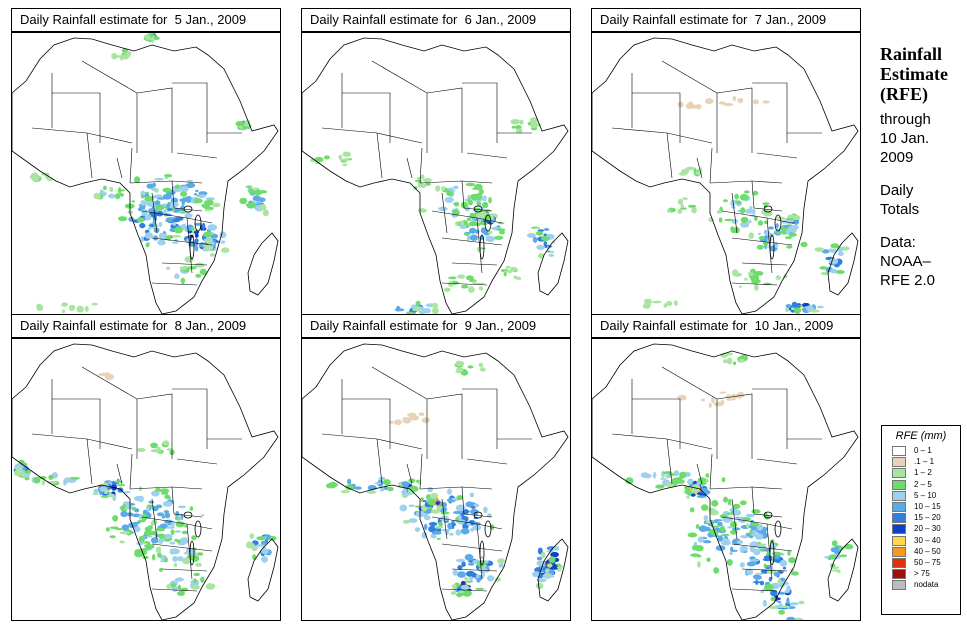 This screenshot has width=967, height=626. What do you see at coordinates (927, 540) in the screenshot?
I see `legend-label: 30 – 40` at bounding box center [927, 540].